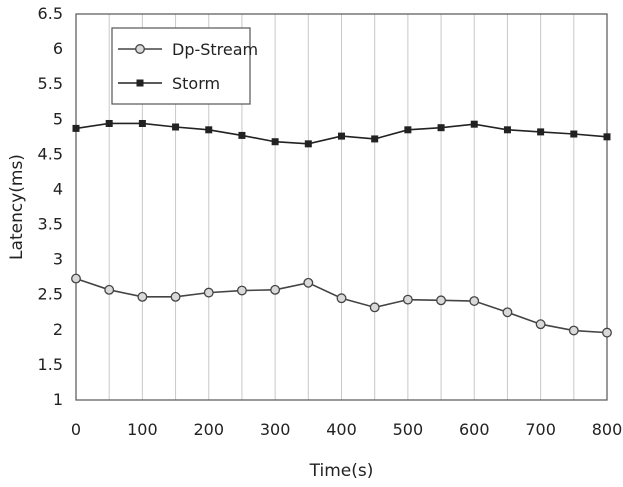  I want to click on x-tick-label: 700, so click(540, 429).